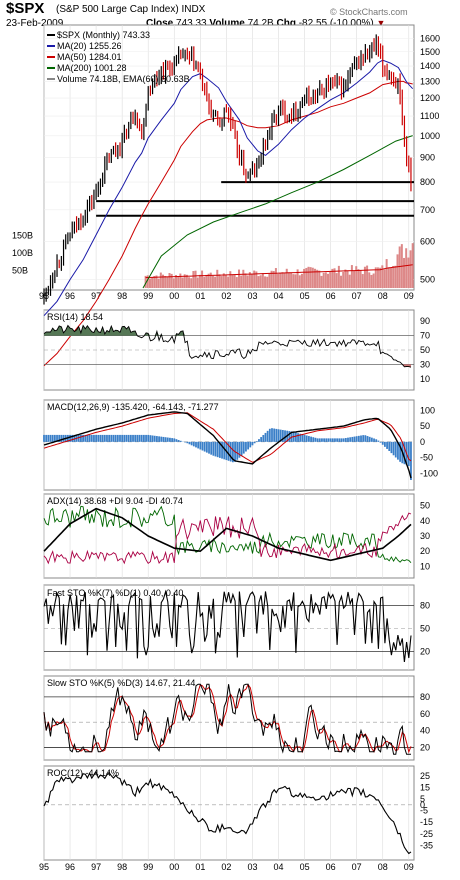 The width and height of the screenshot is (460, 880). Describe the element at coordinates (122, 296) in the screenshot. I see `x-tick-top-98: 98` at that location.